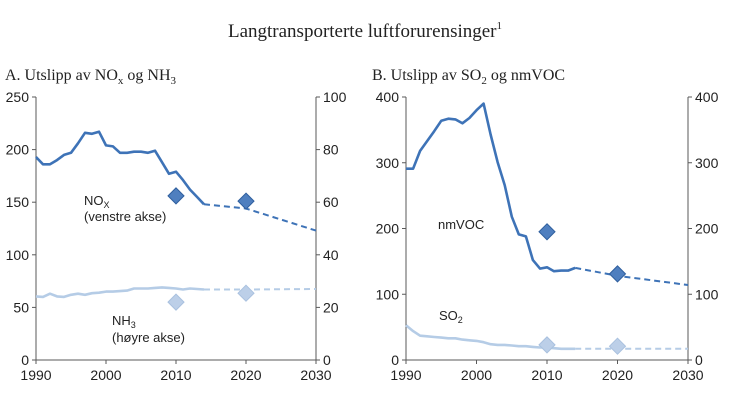 The height and width of the screenshot is (403, 730). I want to click on nh3-axis-note: (høyre akse), so click(148, 337).